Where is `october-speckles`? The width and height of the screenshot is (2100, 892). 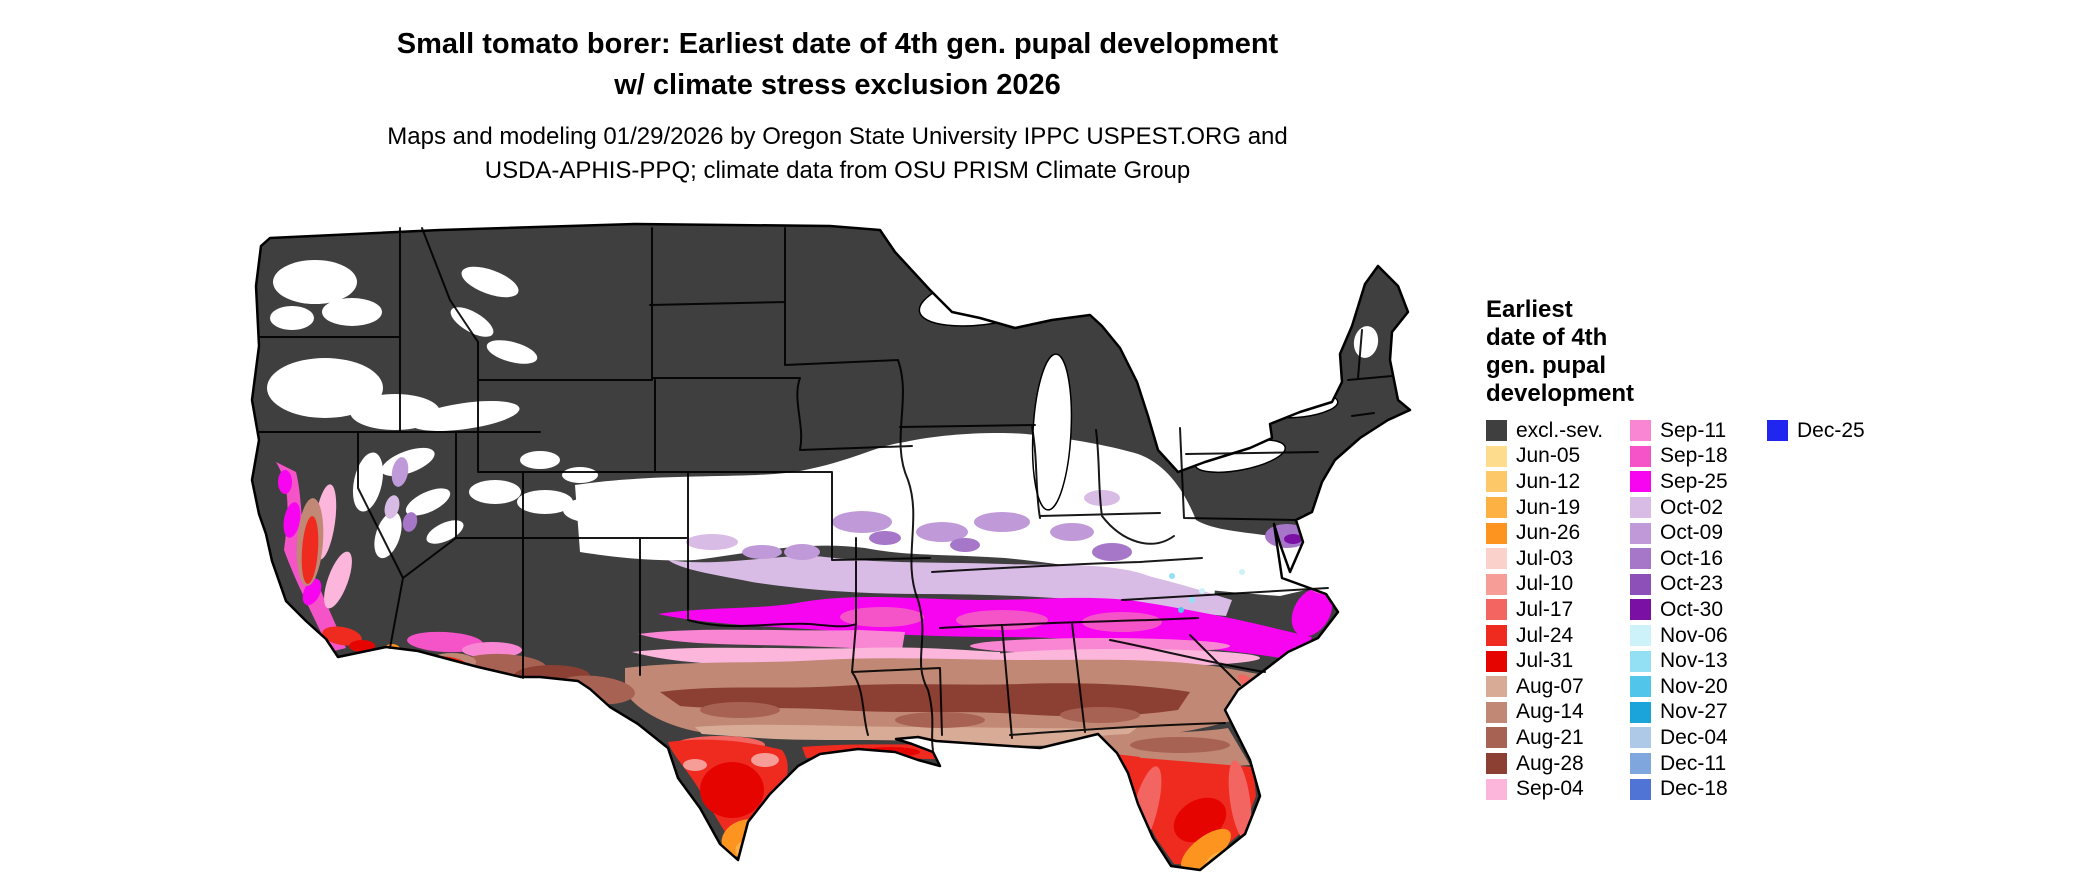 october-speckles is located at coordinates (846, 509).